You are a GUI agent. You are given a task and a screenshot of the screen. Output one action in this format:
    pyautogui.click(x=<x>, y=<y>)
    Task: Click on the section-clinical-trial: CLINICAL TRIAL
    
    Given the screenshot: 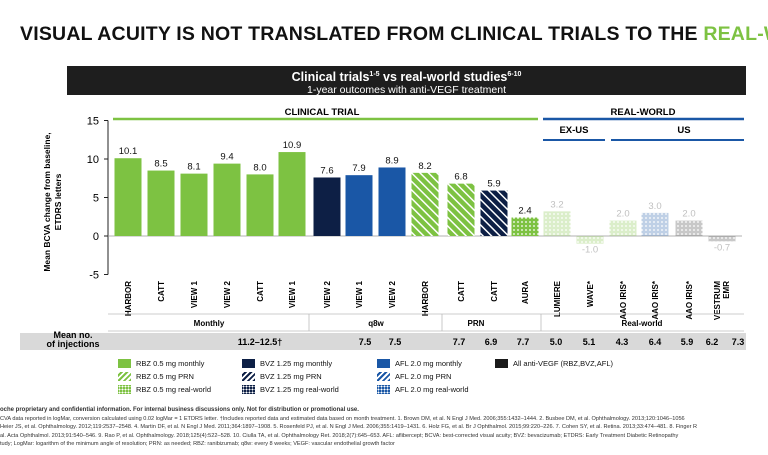 What is the action you would take?
    pyautogui.click(x=322, y=112)
    